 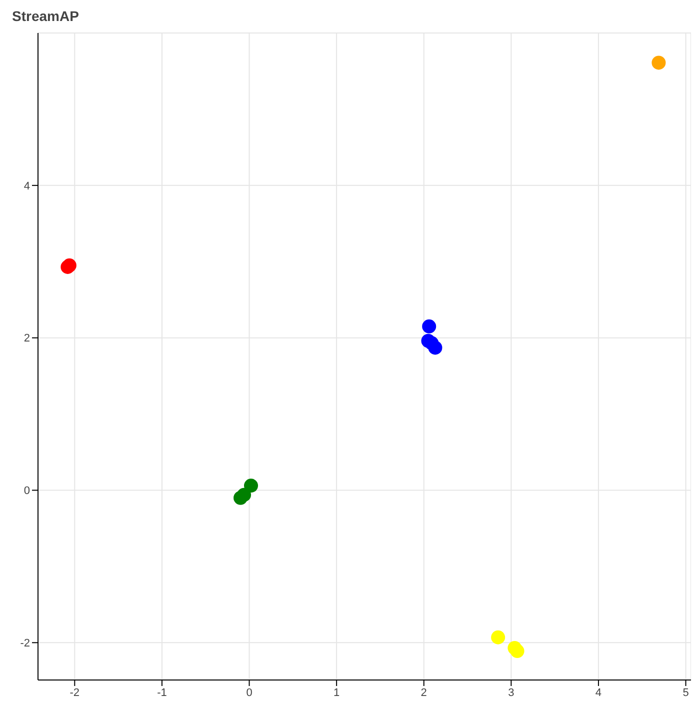 What do you see at coordinates (162, 692) in the screenshot?
I see `x-tick-label: -1` at bounding box center [162, 692].